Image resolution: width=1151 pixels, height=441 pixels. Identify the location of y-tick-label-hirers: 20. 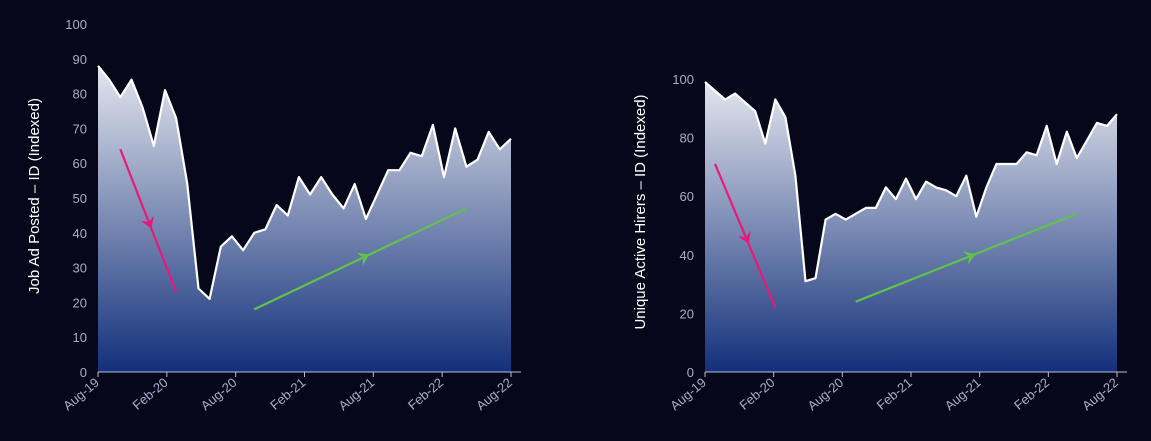
(687, 313).